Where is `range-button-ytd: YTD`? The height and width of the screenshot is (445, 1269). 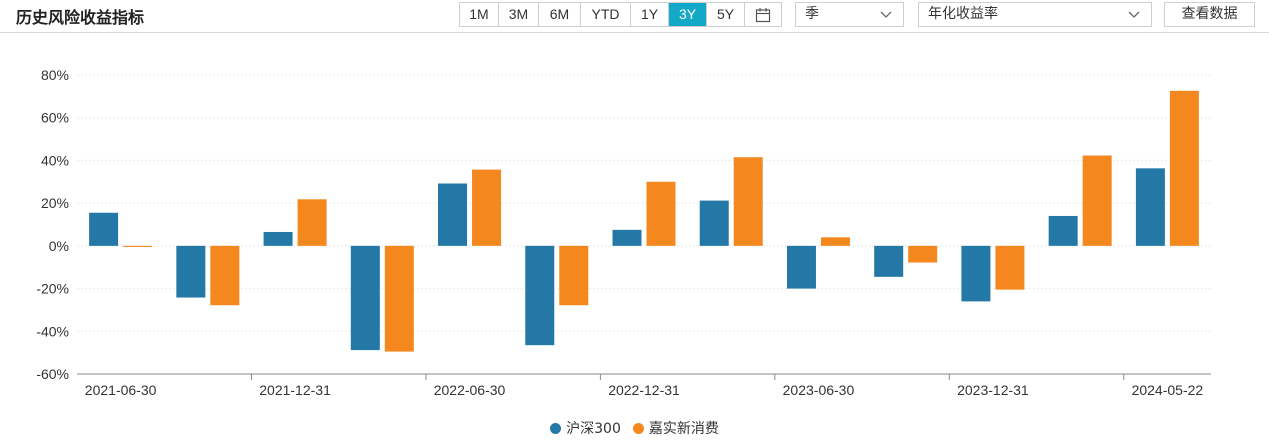
range-button-ytd: YTD is located at coordinates (606, 14).